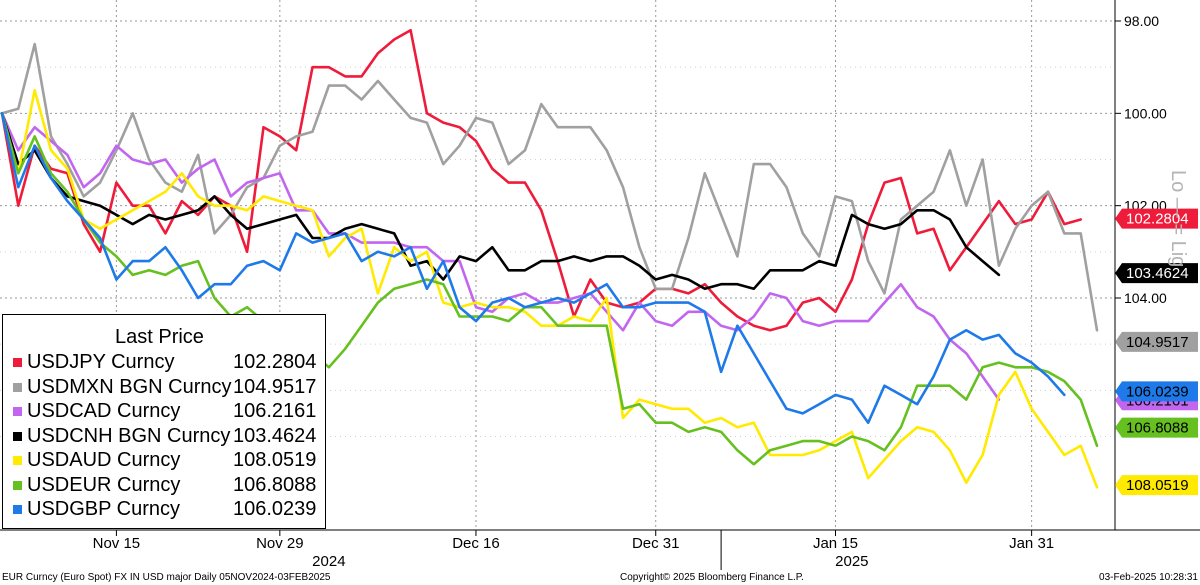 The height and width of the screenshot is (585, 1200). Describe the element at coordinates (129, 386) in the screenshot. I see `legend-series-name: USDMXN BGN Curncy` at that location.